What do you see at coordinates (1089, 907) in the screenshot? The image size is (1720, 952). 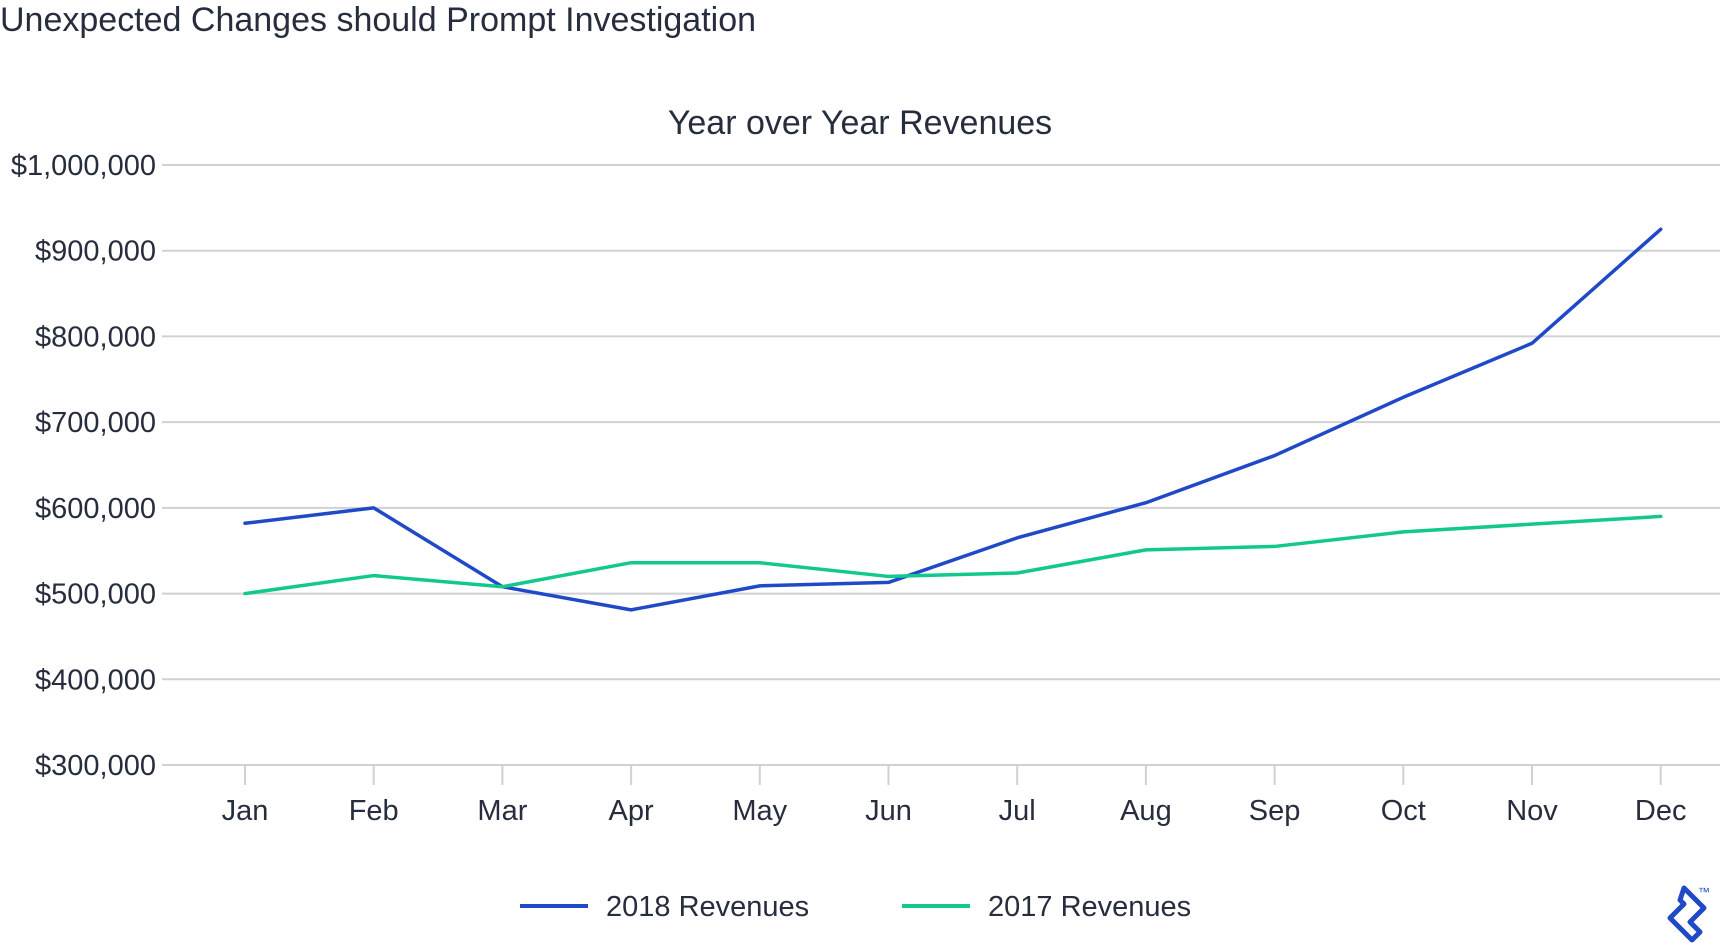 I see `legend-label: 2017 Revenues` at bounding box center [1089, 907].